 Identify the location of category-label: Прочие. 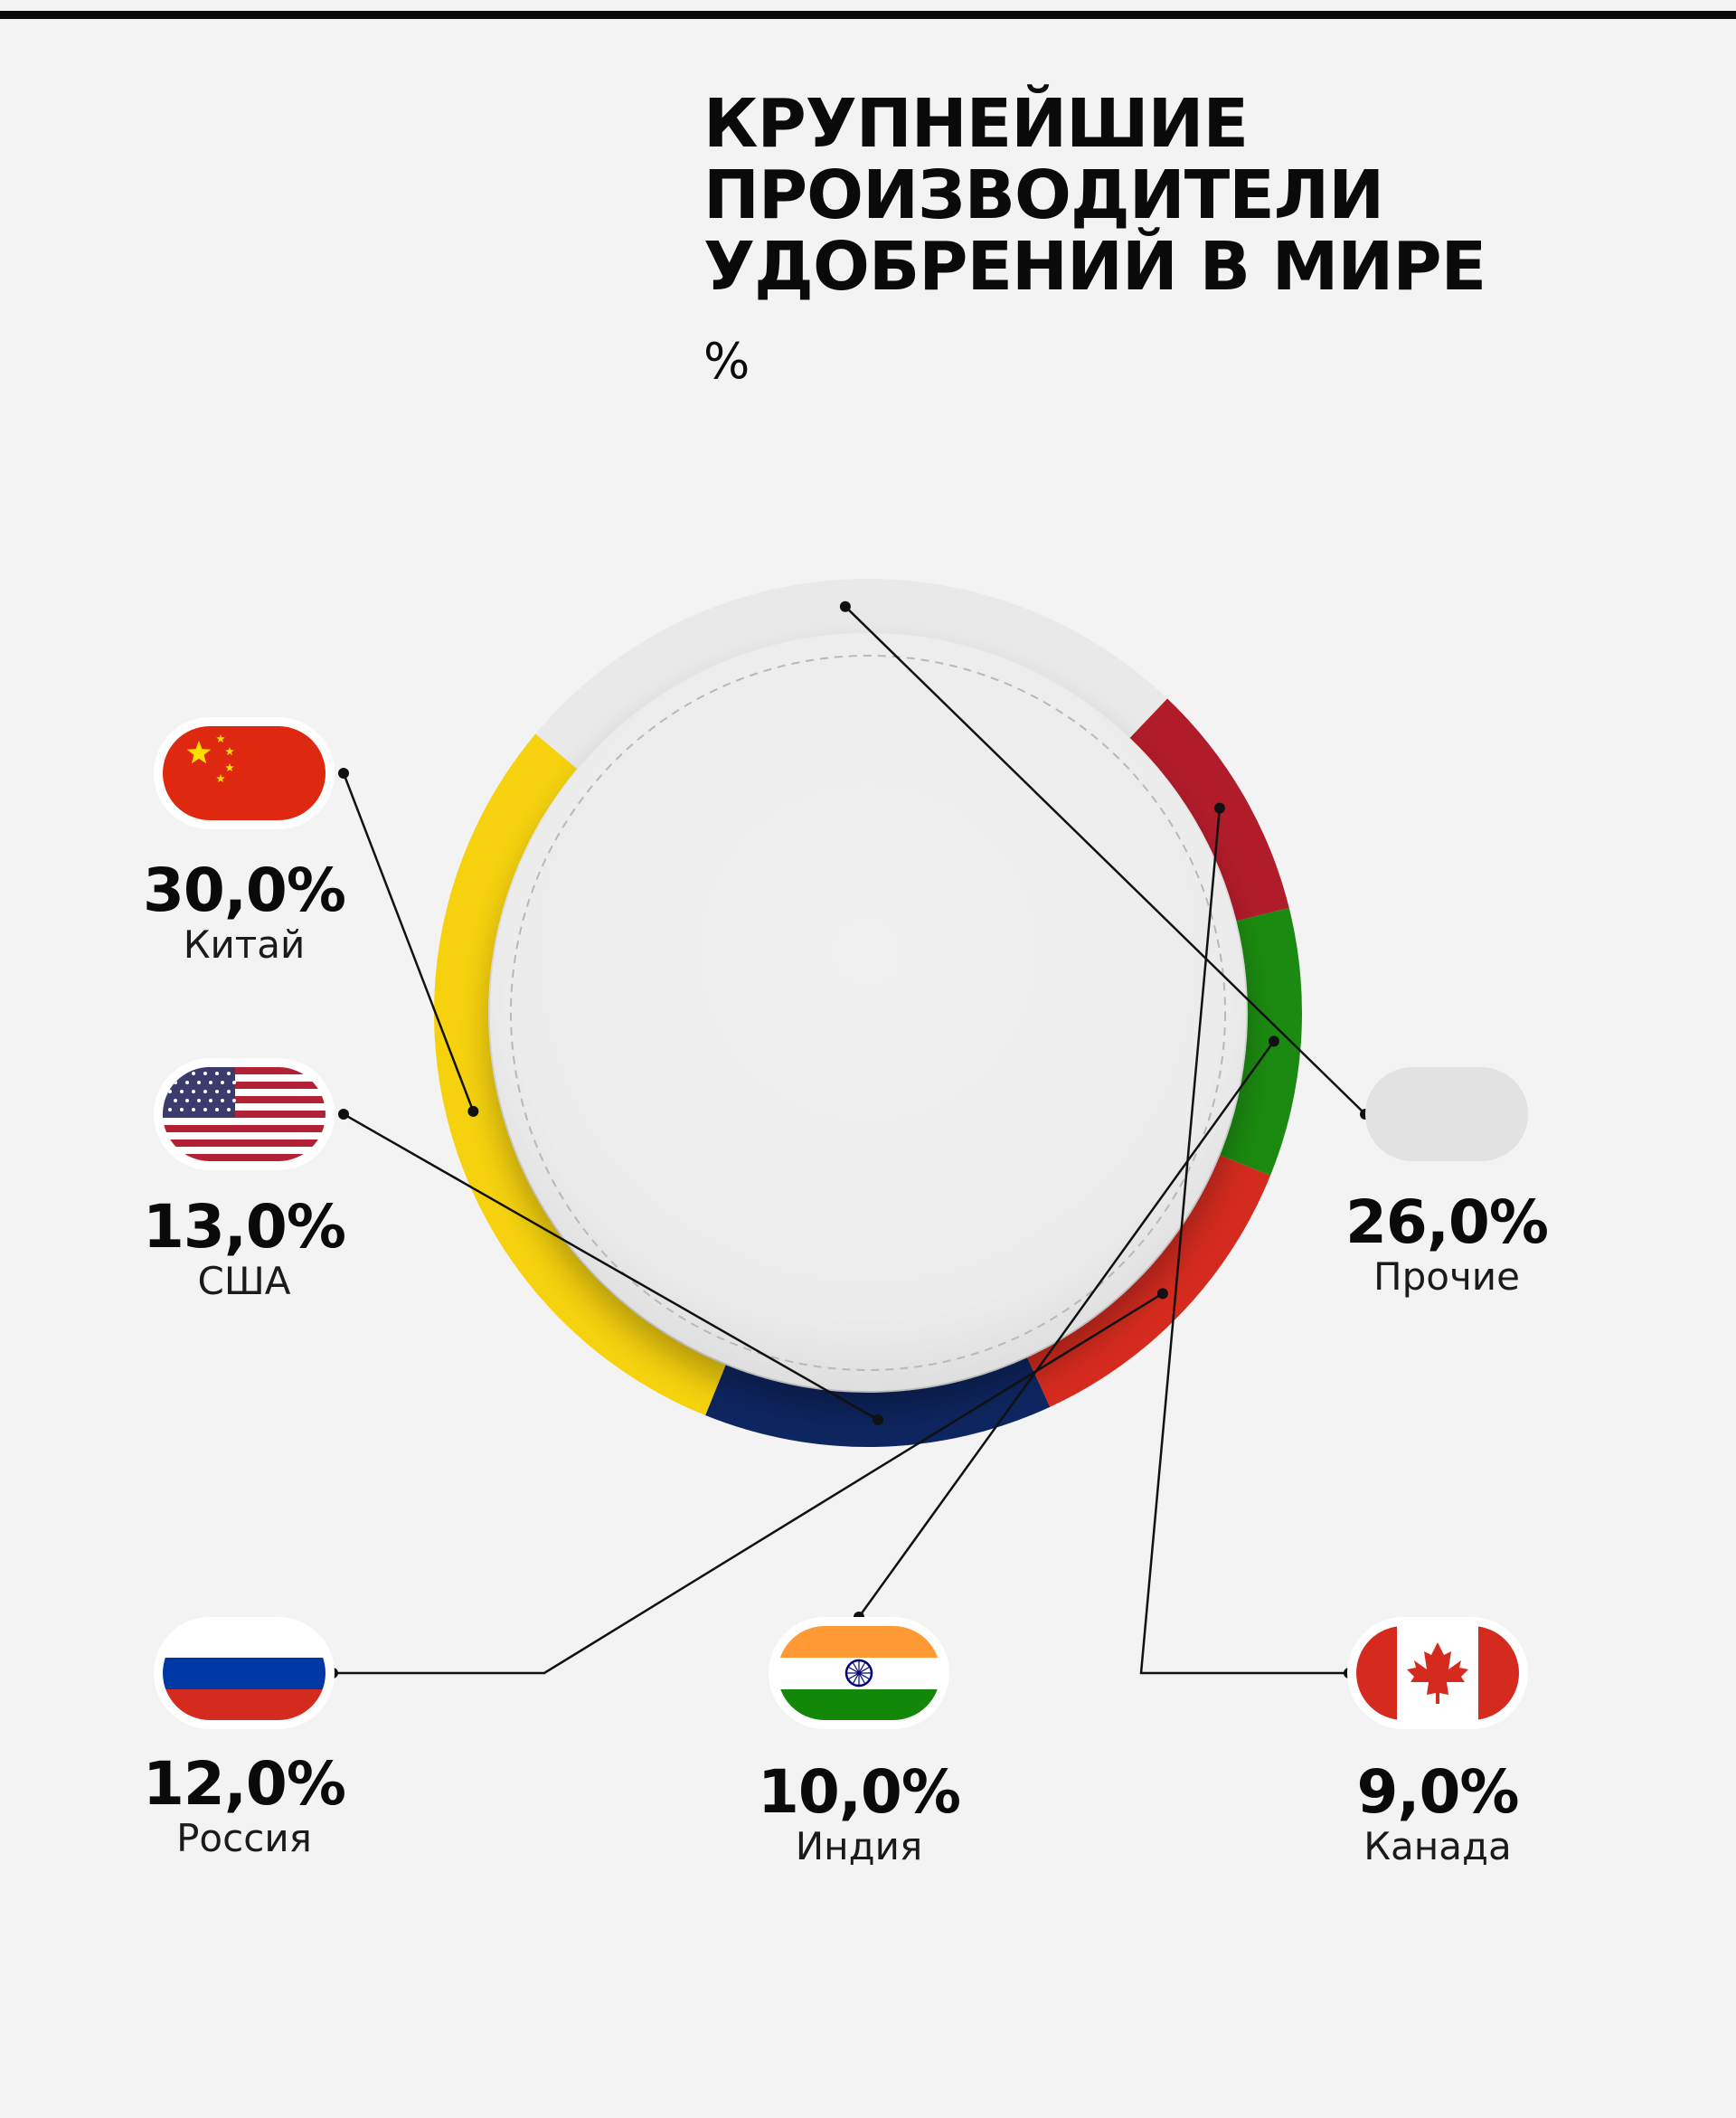
(1447, 1276).